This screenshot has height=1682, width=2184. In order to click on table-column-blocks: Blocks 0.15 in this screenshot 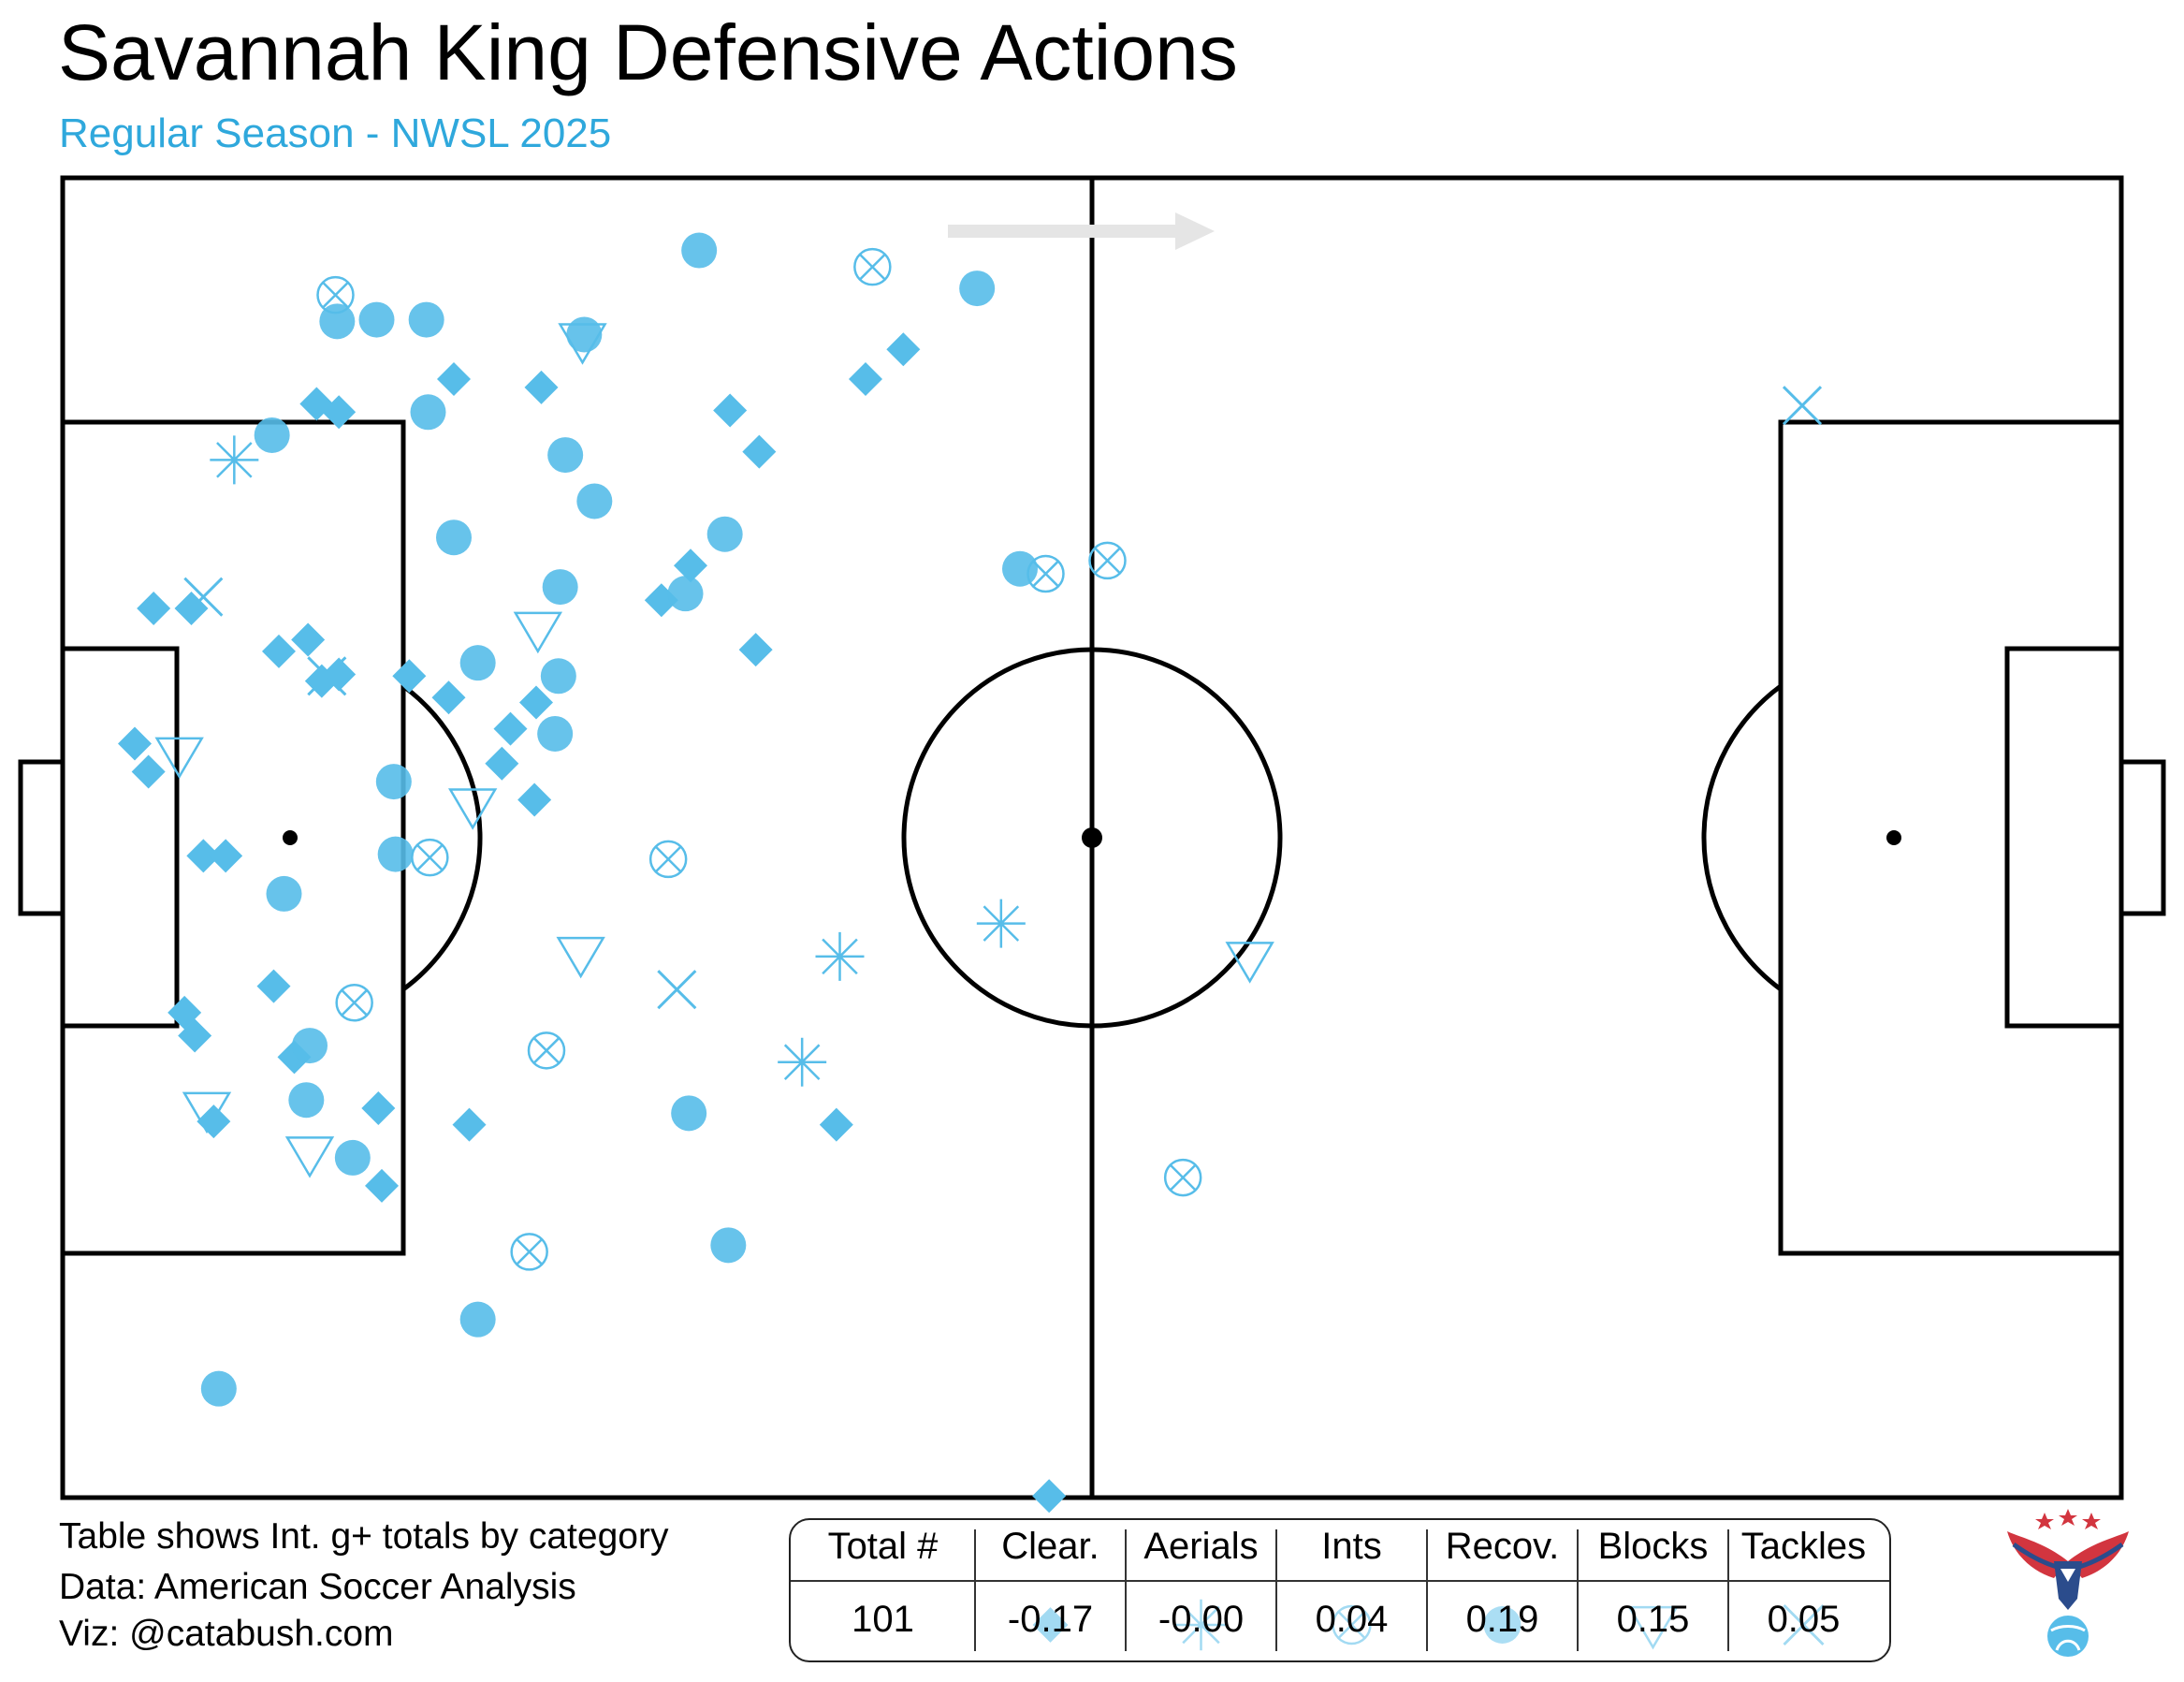, I will do `click(1653, 1590)`.